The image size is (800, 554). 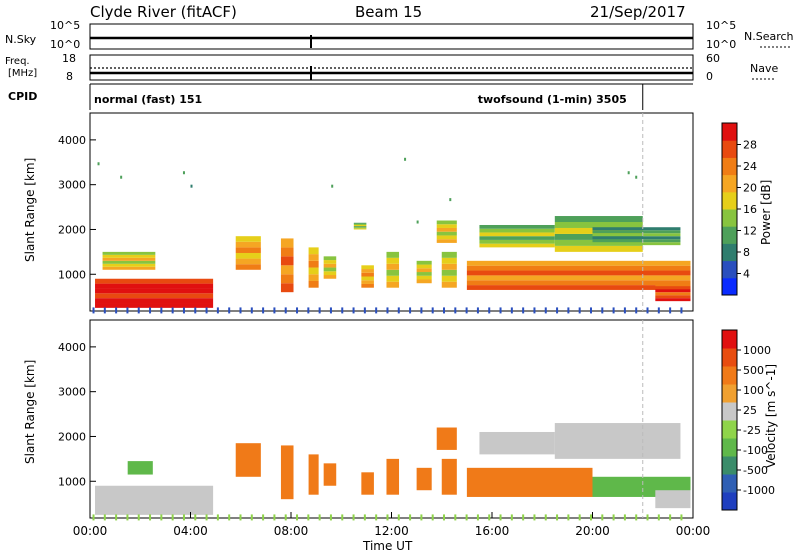 I want to click on colorbar-tick-label: 20, so click(x=750, y=188).